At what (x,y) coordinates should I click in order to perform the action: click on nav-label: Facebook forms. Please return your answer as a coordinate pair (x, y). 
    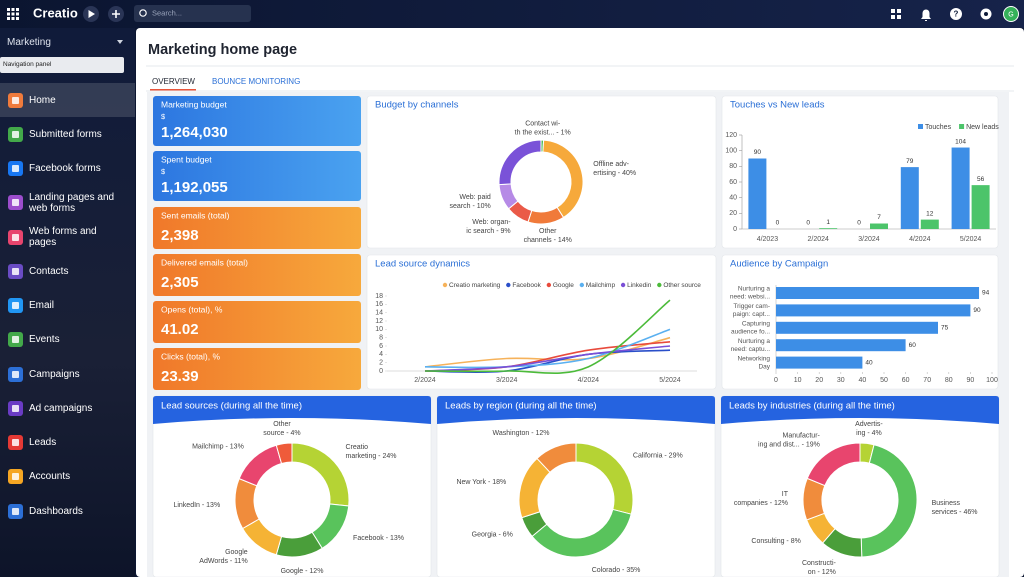
    Looking at the image, I should click on (65, 169).